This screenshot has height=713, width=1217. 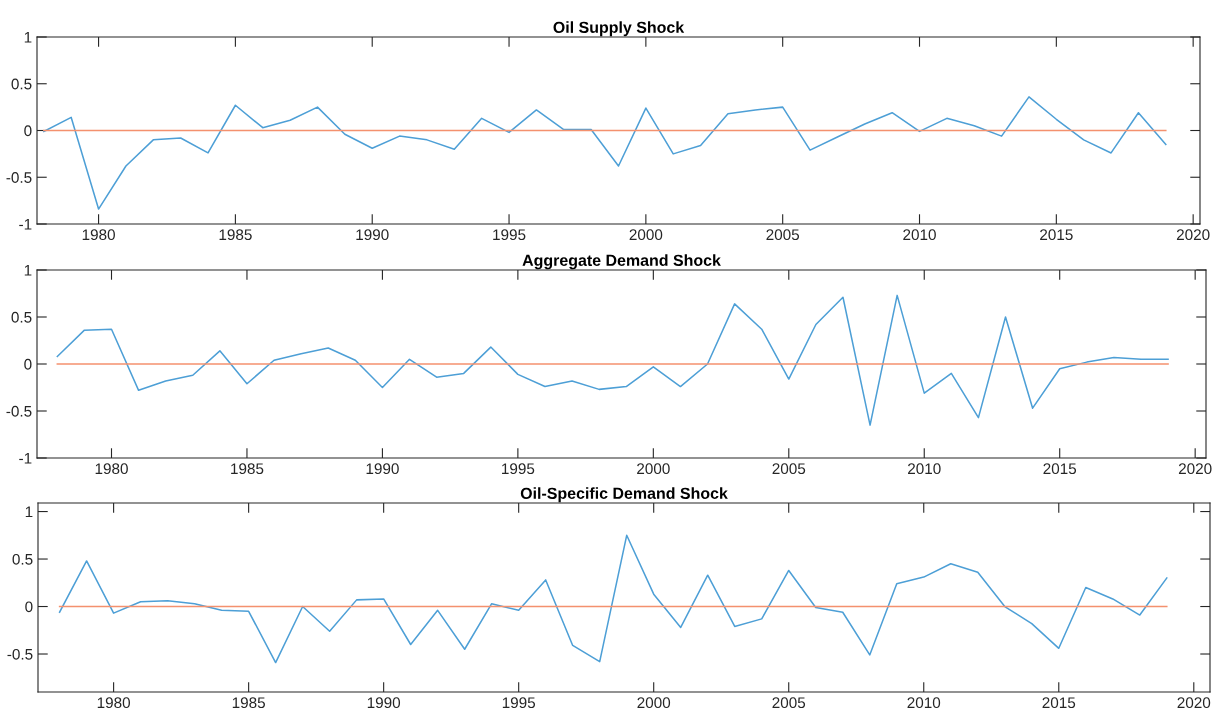 I want to click on chart-title: Oil-Specific Demand Shock, so click(x=624, y=495).